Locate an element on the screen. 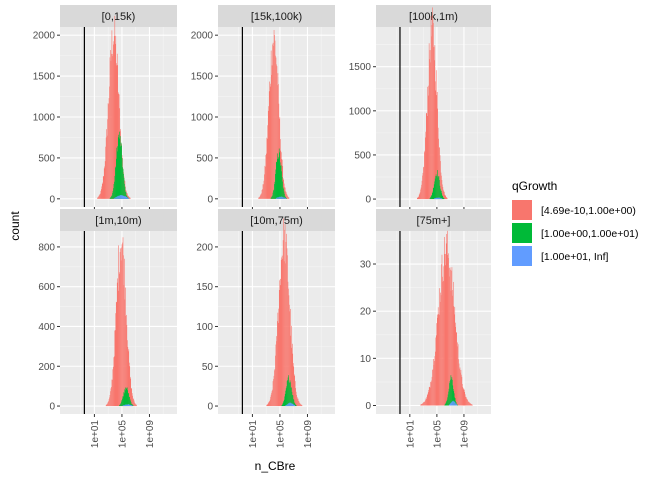 This screenshot has height=485, width=672. y-tick-label: 800 is located at coordinates (46, 247).